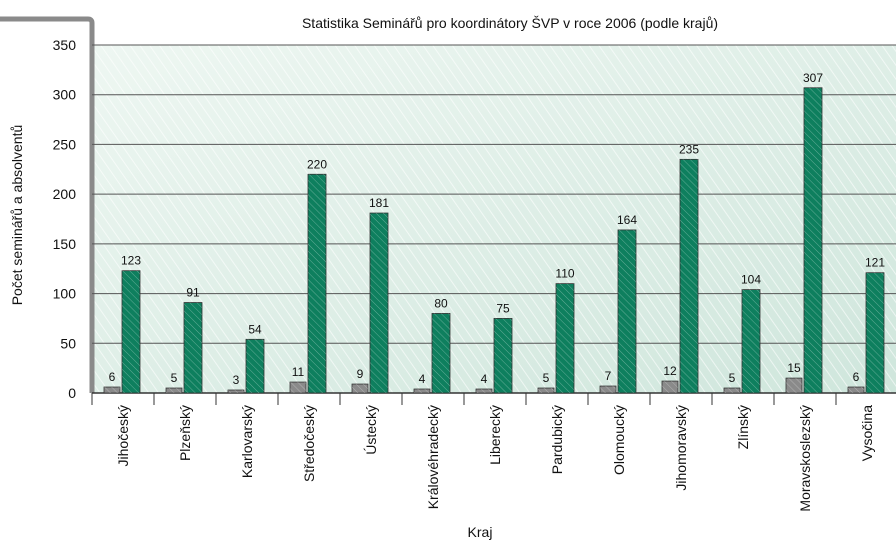  What do you see at coordinates (255, 329) in the screenshot?
I see `value-label: 54` at bounding box center [255, 329].